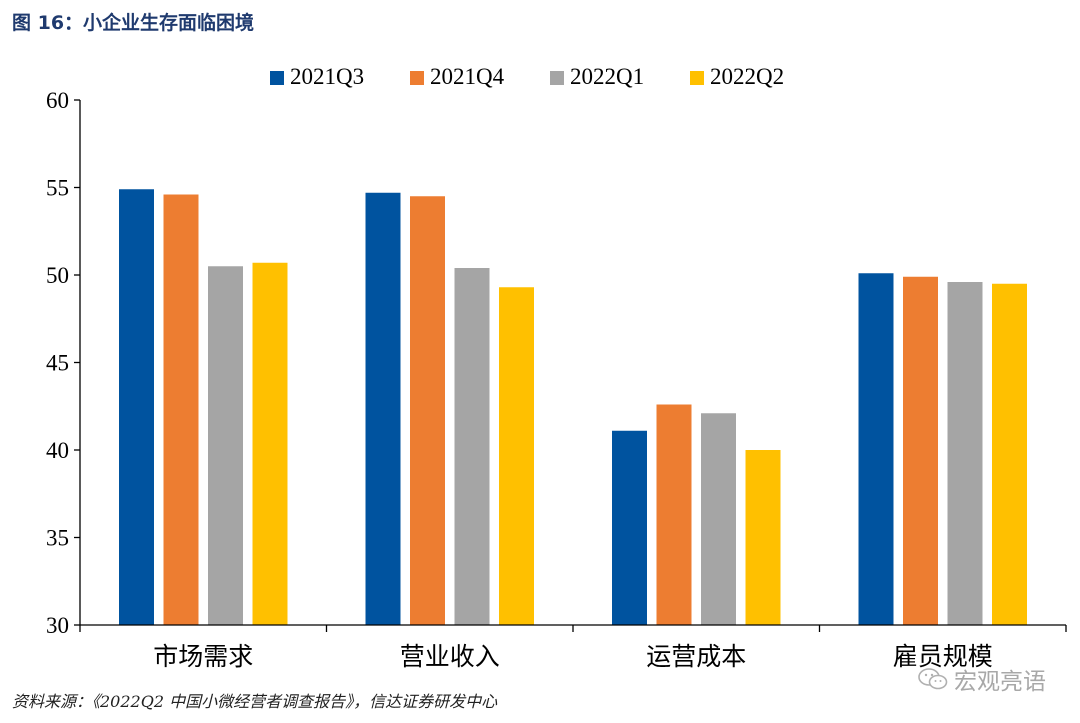 Image resolution: width=1080 pixels, height=723 pixels. Describe the element at coordinates (57, 275) in the screenshot. I see `y-tick-label: 50` at that location.